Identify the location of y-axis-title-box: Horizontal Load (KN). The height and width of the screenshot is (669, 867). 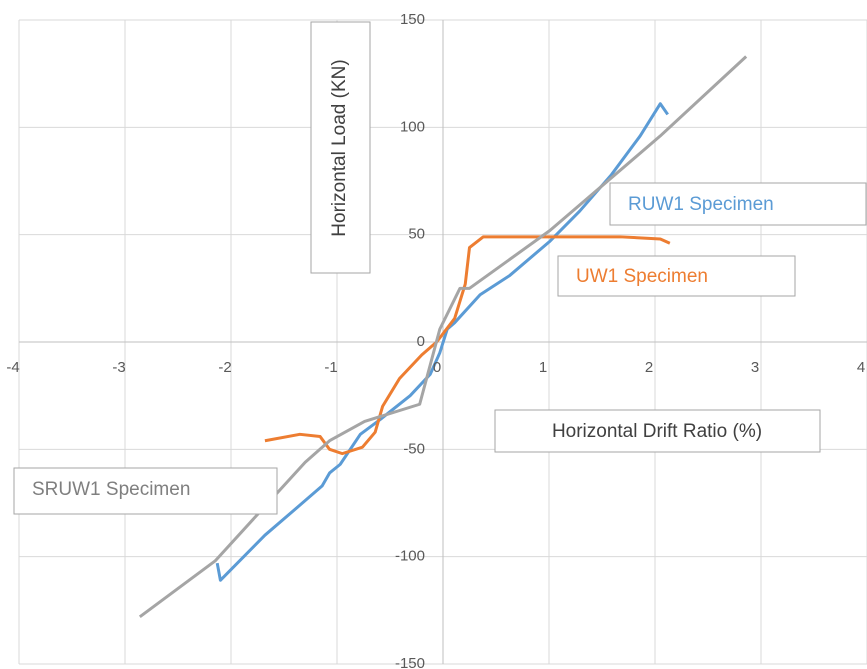
(340, 147).